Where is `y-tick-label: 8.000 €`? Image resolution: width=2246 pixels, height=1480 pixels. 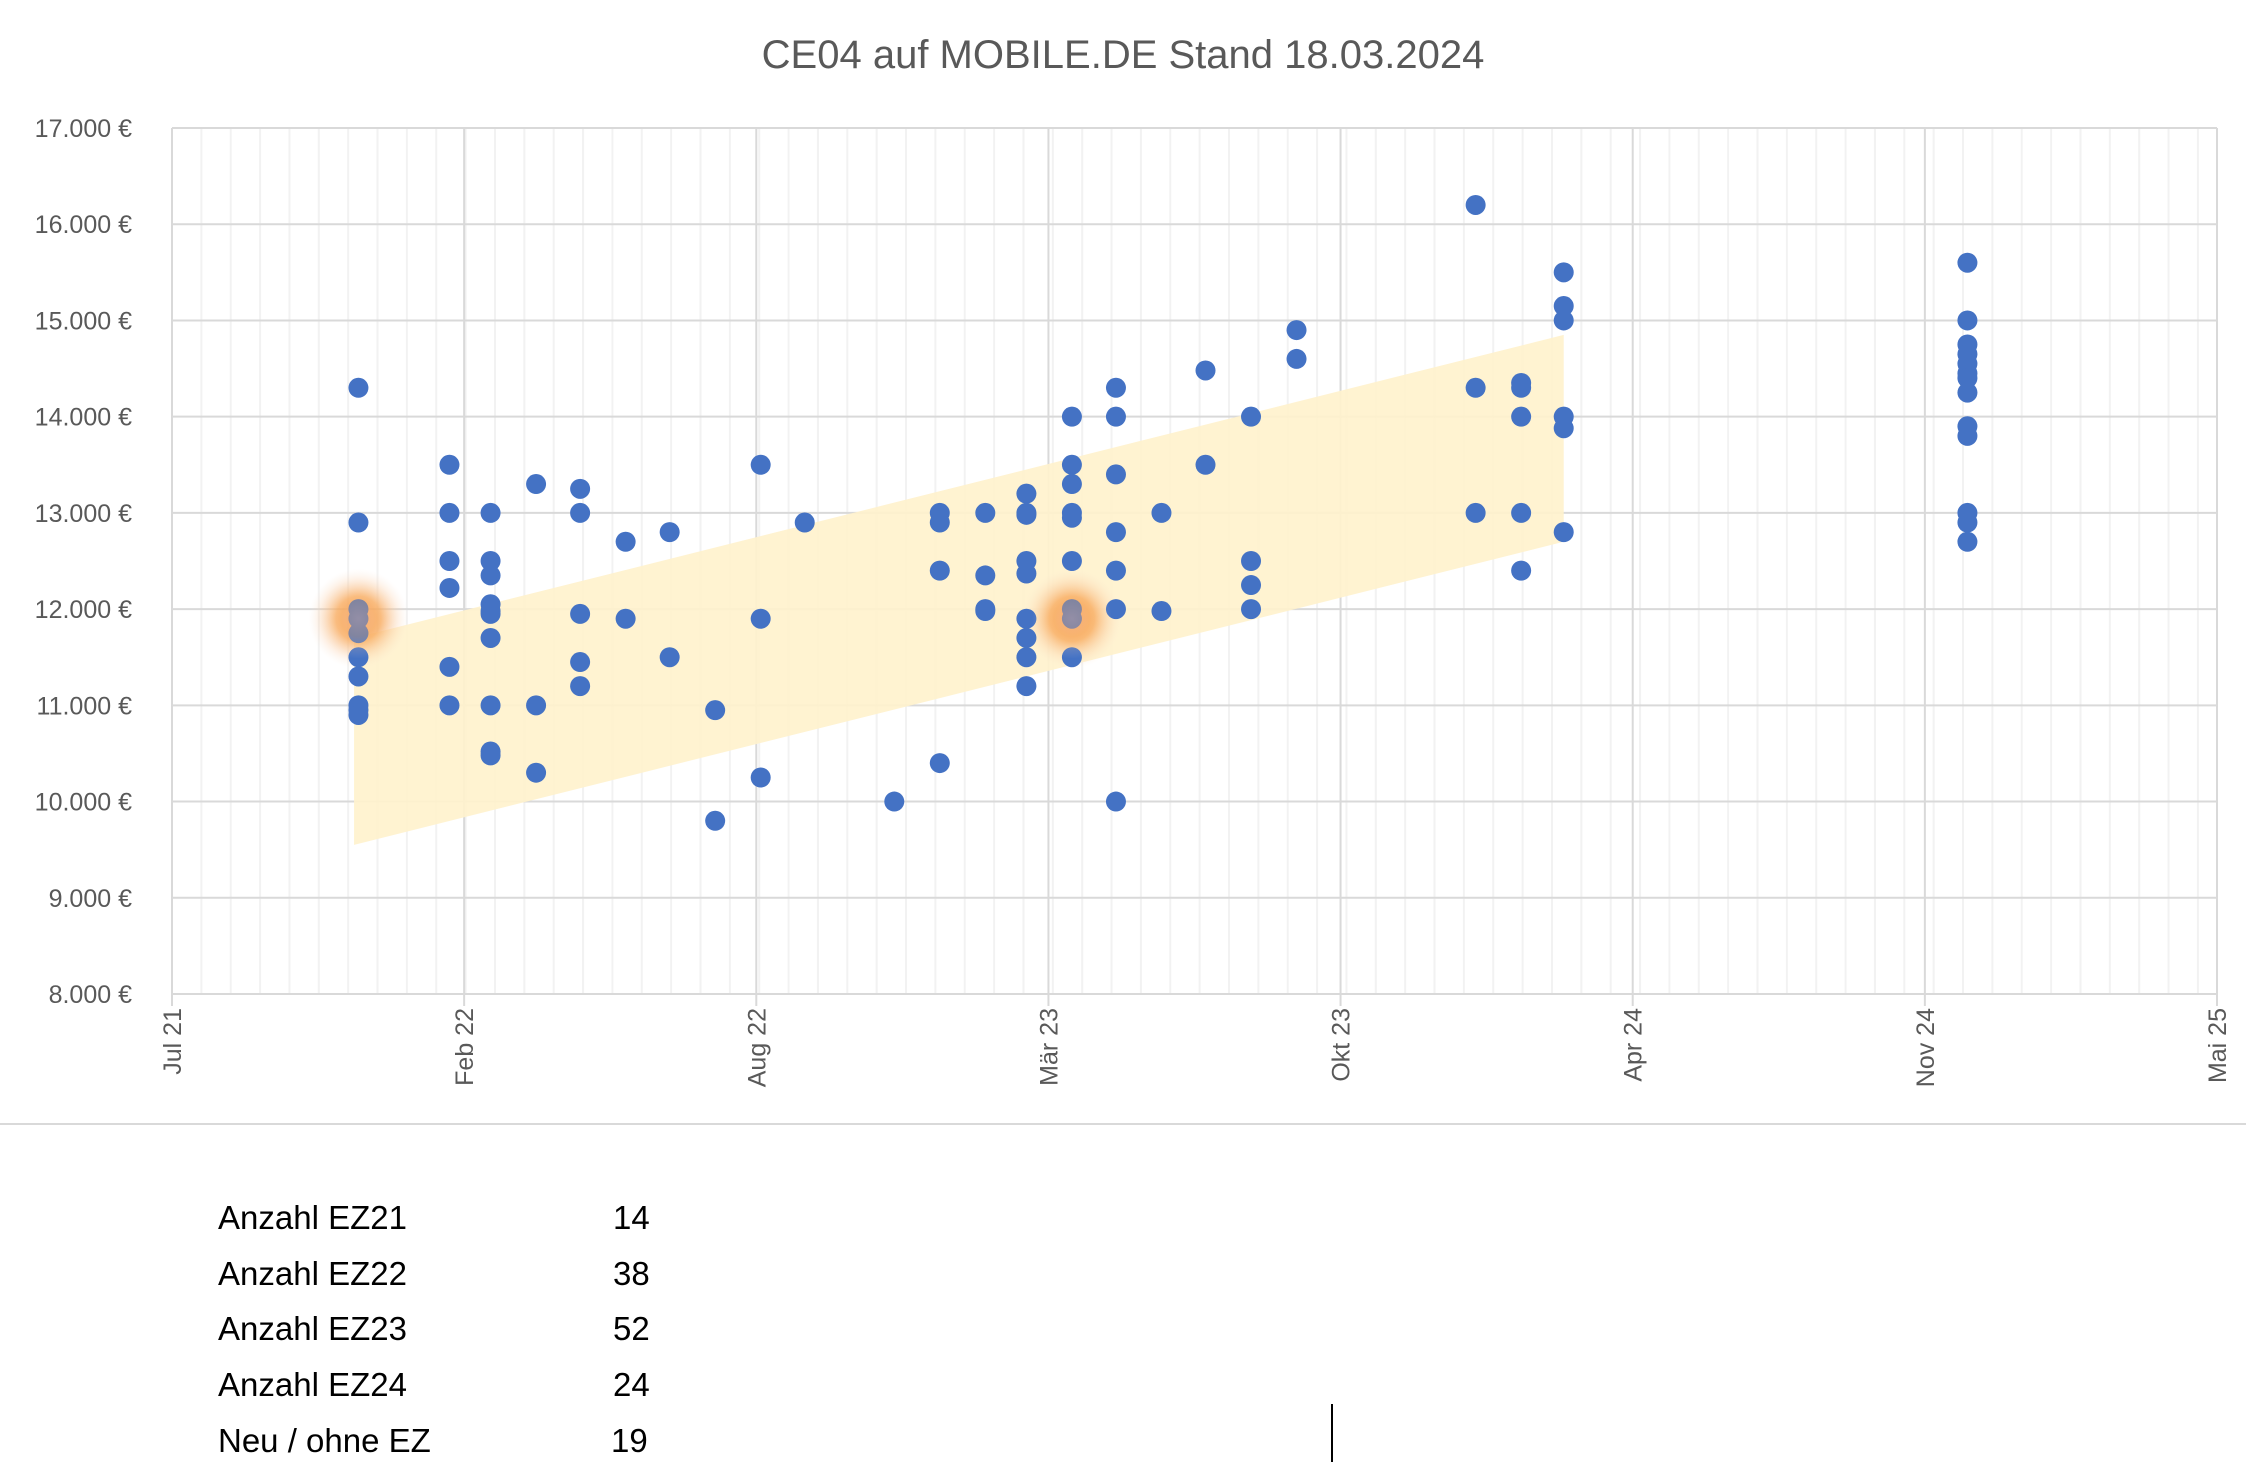
y-tick-label: 8.000 € is located at coordinates (91, 995).